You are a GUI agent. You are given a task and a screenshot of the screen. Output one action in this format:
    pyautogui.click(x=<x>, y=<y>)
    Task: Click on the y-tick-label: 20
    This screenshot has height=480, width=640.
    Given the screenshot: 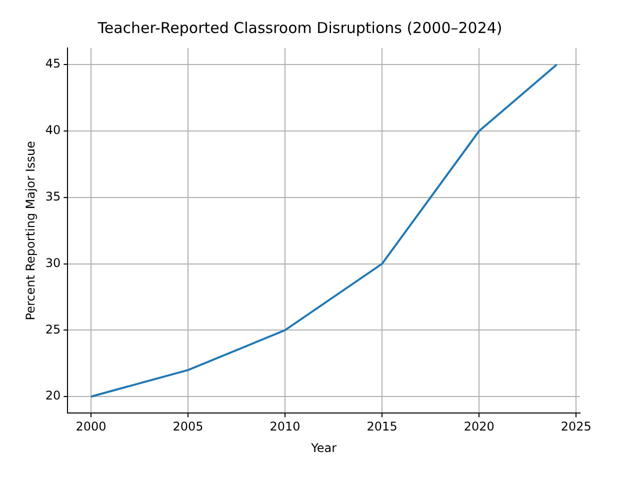 What is the action you would take?
    pyautogui.click(x=53, y=395)
    